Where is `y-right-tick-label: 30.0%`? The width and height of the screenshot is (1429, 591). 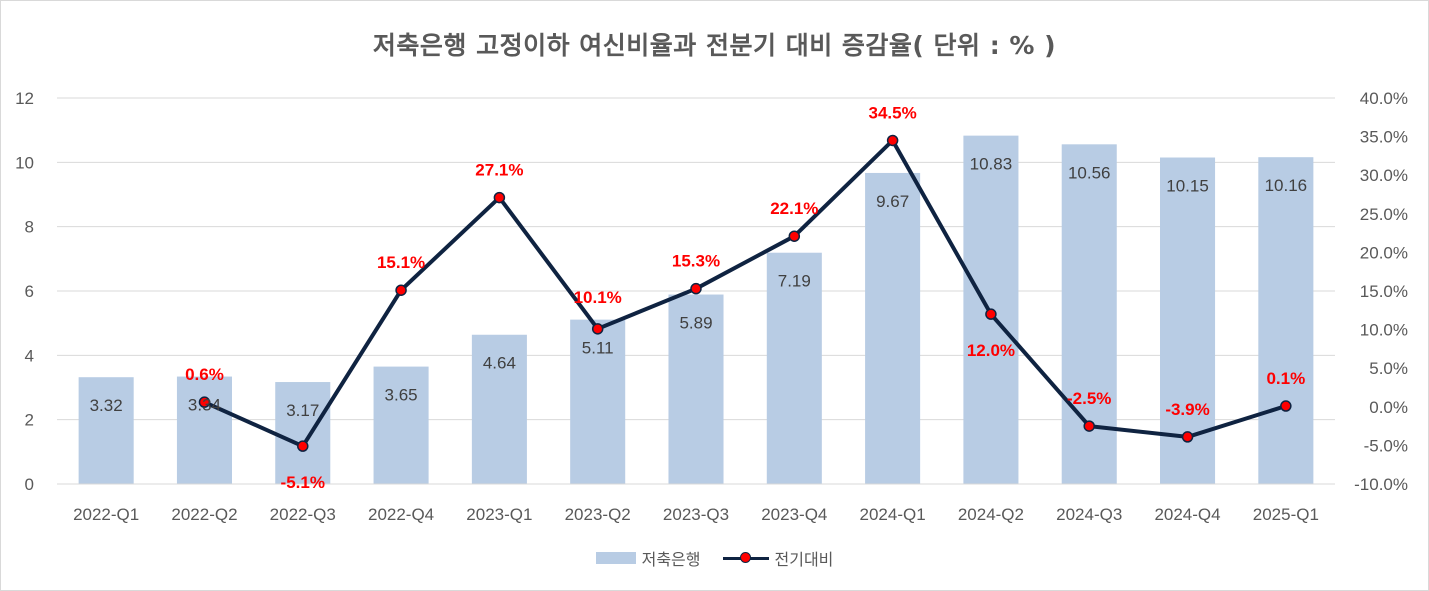 y-right-tick-label: 30.0% is located at coordinates (1384, 175).